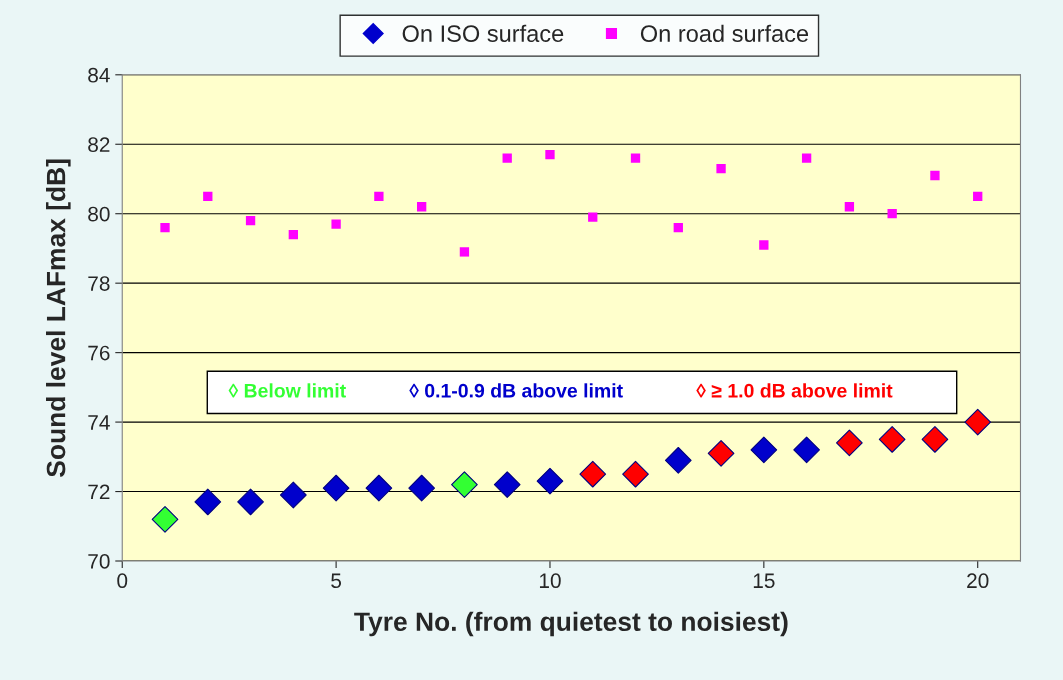 This screenshot has height=680, width=1063. I want to click on x-tick-label: 20, so click(978, 581).